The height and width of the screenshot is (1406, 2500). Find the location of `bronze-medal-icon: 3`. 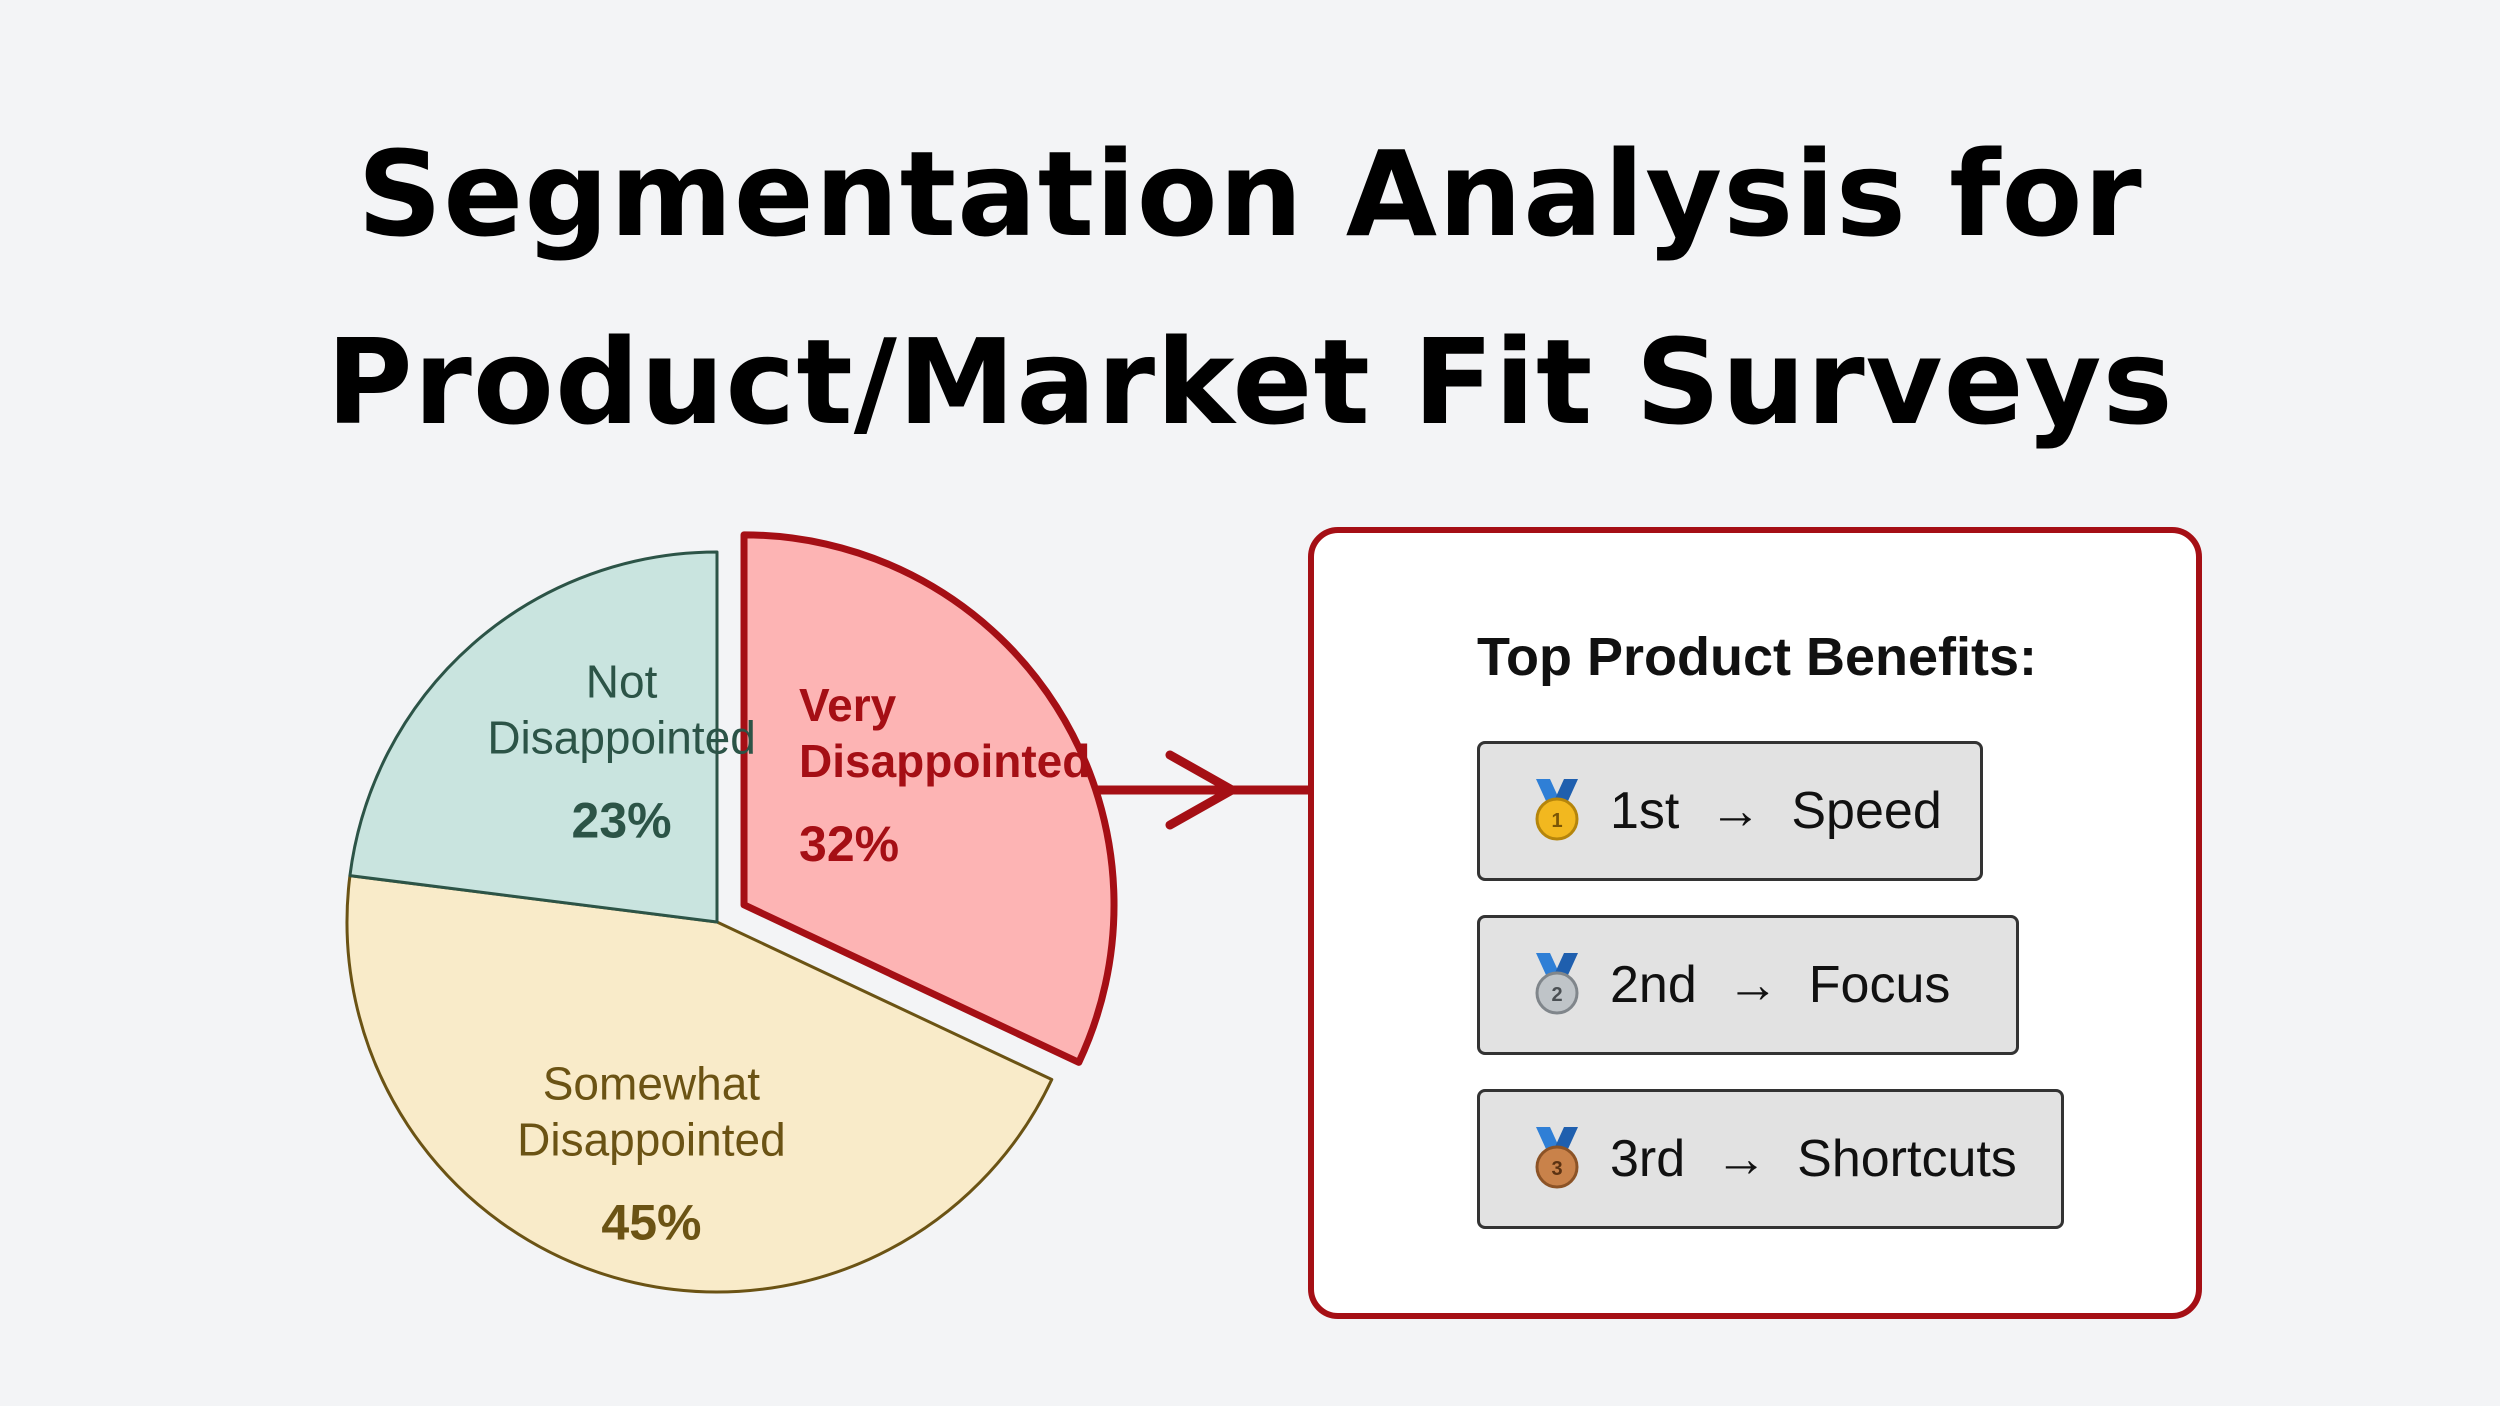

bronze-medal-icon: 3 is located at coordinates (1557, 1158).